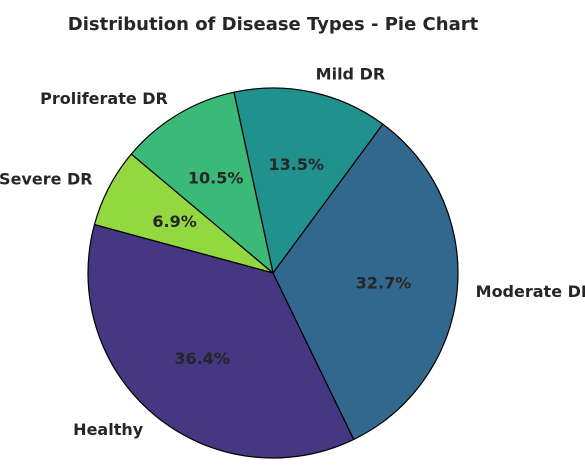 This screenshot has height=470, width=585. I want to click on pie-slice-proliferate-dr, so click(202, 182).